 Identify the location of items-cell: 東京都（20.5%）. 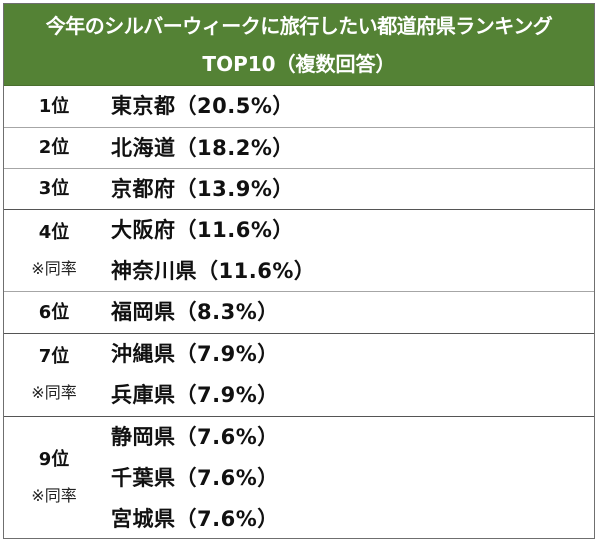
(349, 106).